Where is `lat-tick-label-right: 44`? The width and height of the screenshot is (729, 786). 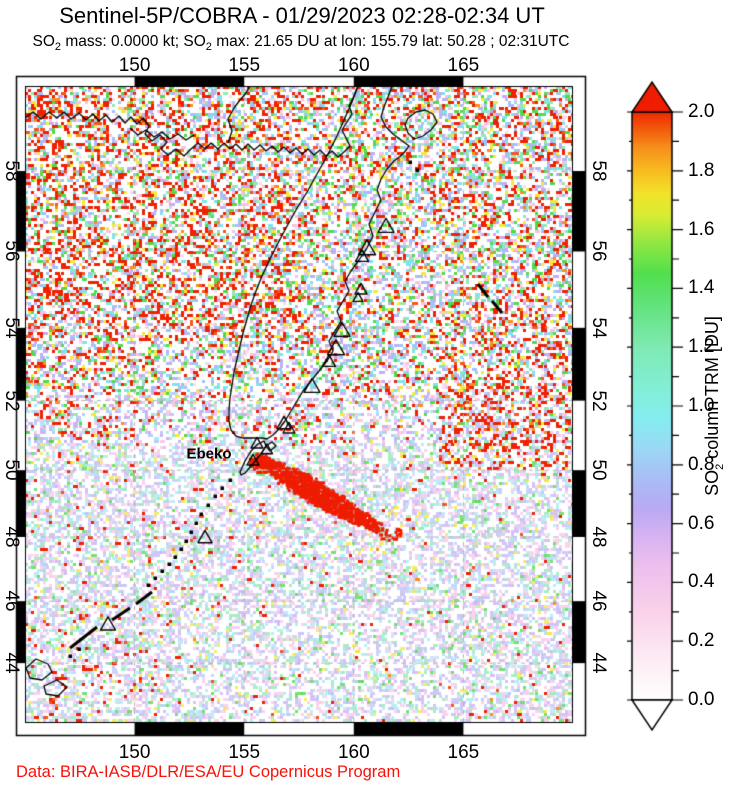
lat-tick-label-right: 44 is located at coordinates (598, 663).